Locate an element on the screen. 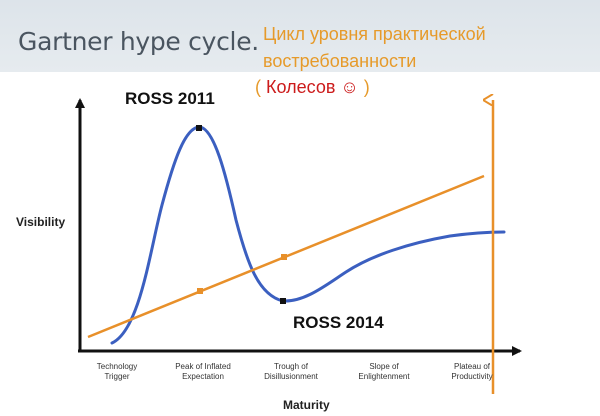 This screenshot has height=416, width=600. slide-title: Gartner hype cycle. is located at coordinates (138, 41).